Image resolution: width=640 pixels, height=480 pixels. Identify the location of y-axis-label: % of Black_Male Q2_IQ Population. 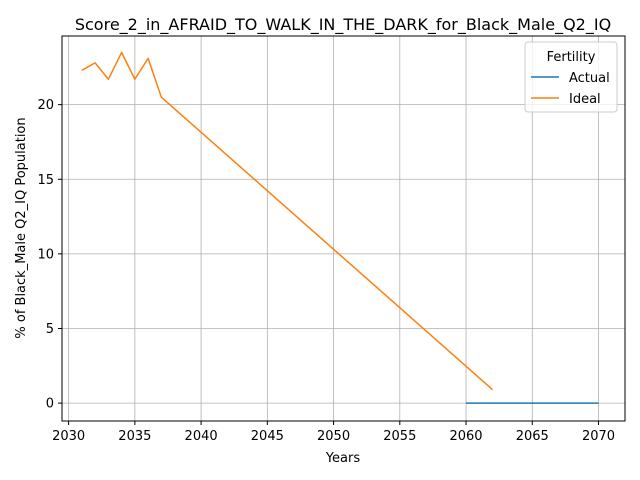
(21, 227).